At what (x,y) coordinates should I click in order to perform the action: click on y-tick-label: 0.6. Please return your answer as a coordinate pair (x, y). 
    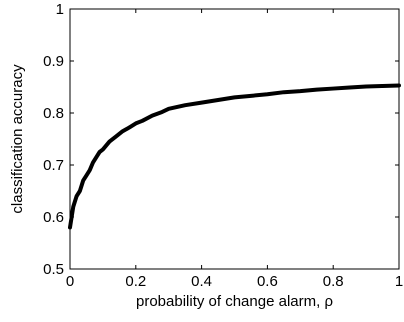
    Looking at the image, I should click on (53, 217).